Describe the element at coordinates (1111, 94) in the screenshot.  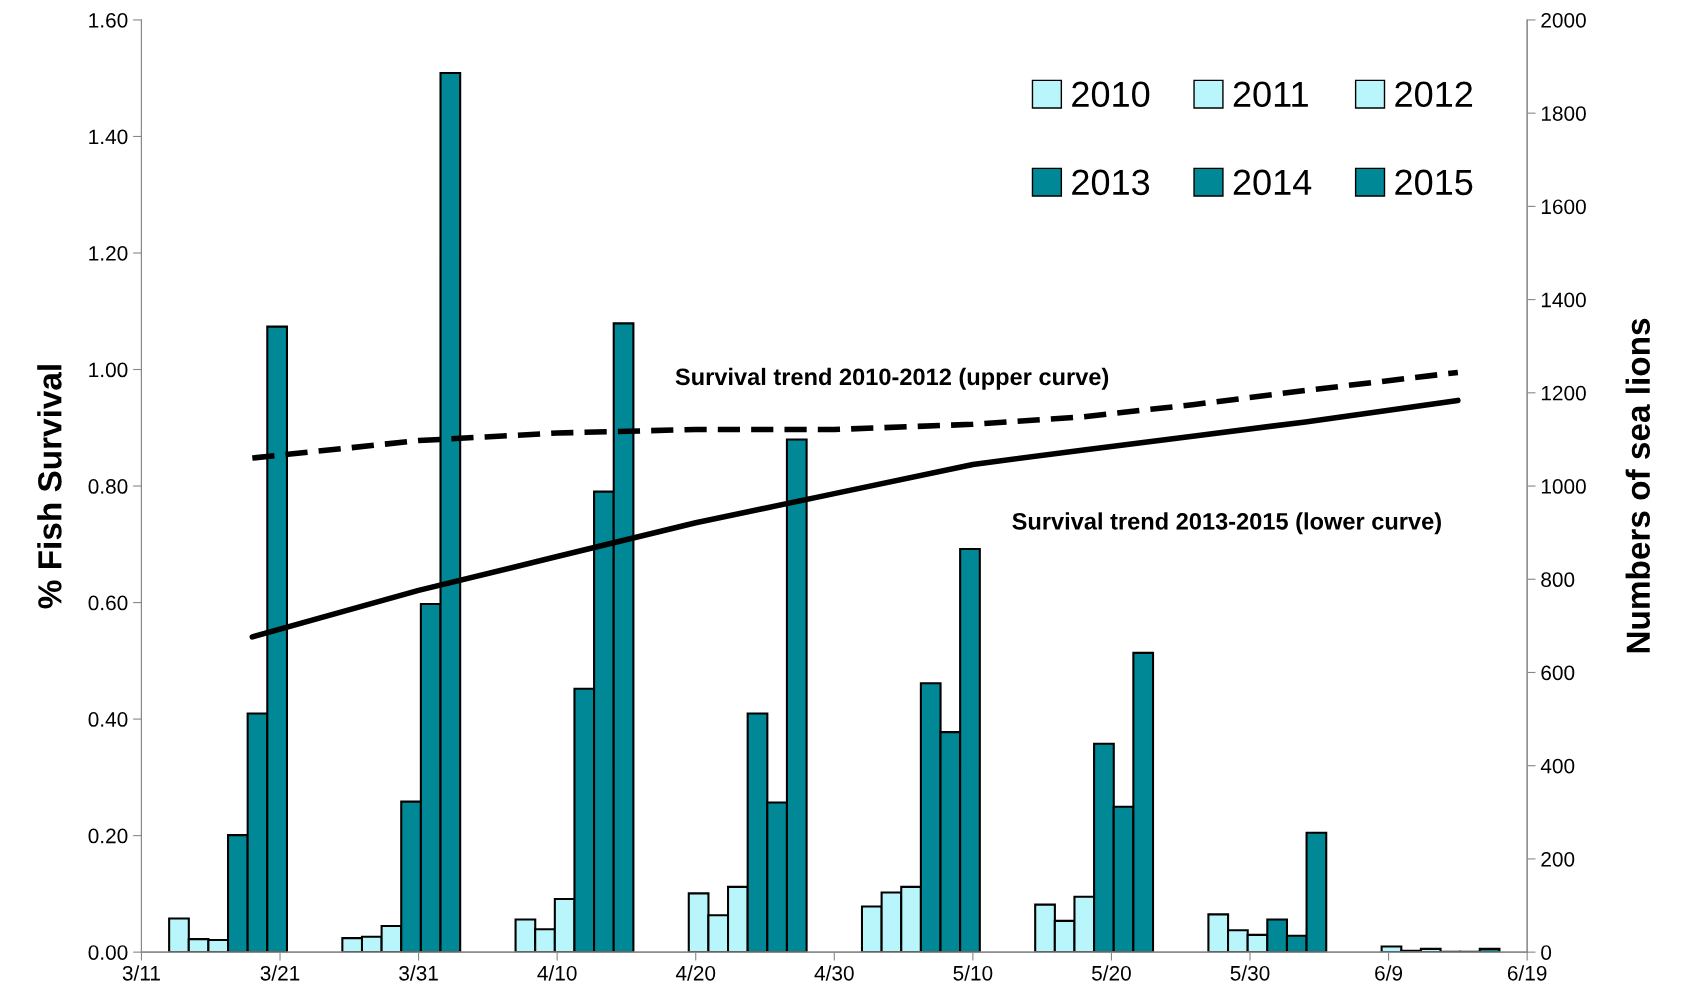
I see `legend-label: 2010` at that location.